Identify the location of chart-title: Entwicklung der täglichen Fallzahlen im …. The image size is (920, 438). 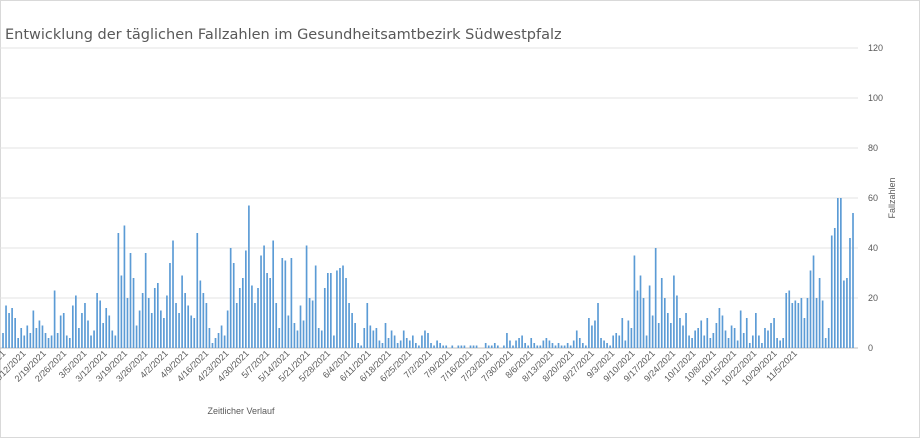
(283, 35).